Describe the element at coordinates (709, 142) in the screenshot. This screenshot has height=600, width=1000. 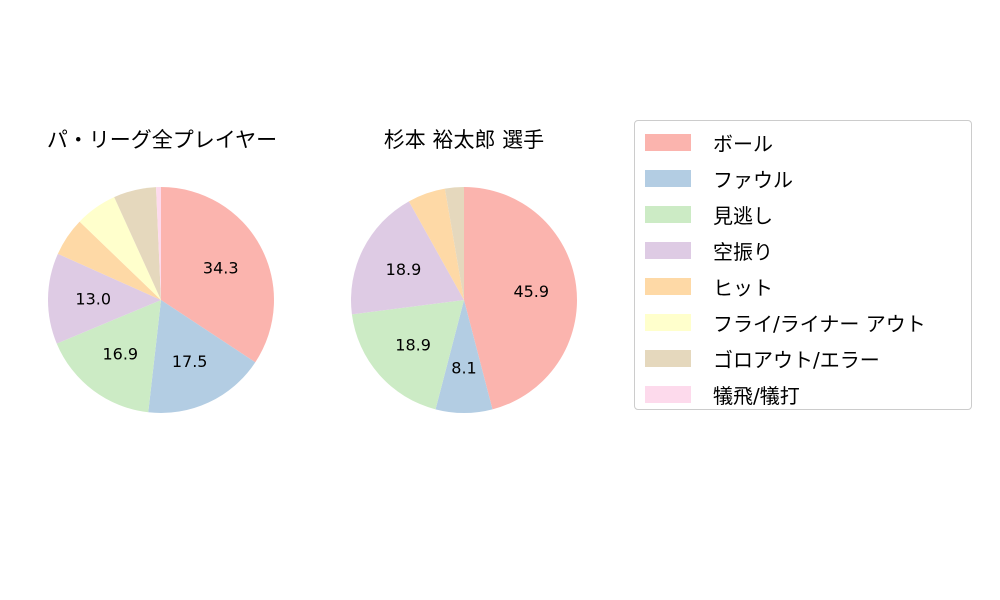
I see `legend-item-ボール: ボール` at that location.